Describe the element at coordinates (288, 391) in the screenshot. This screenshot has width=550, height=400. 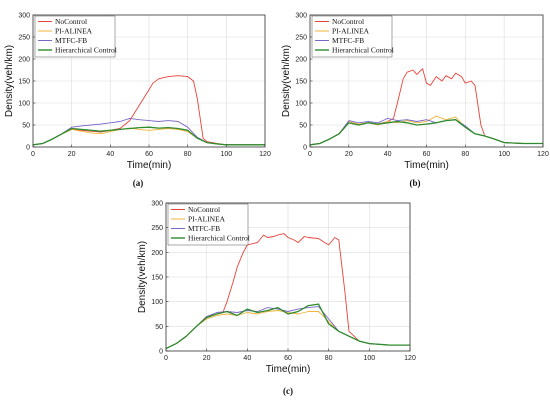
I see `panel-label: (c)` at that location.